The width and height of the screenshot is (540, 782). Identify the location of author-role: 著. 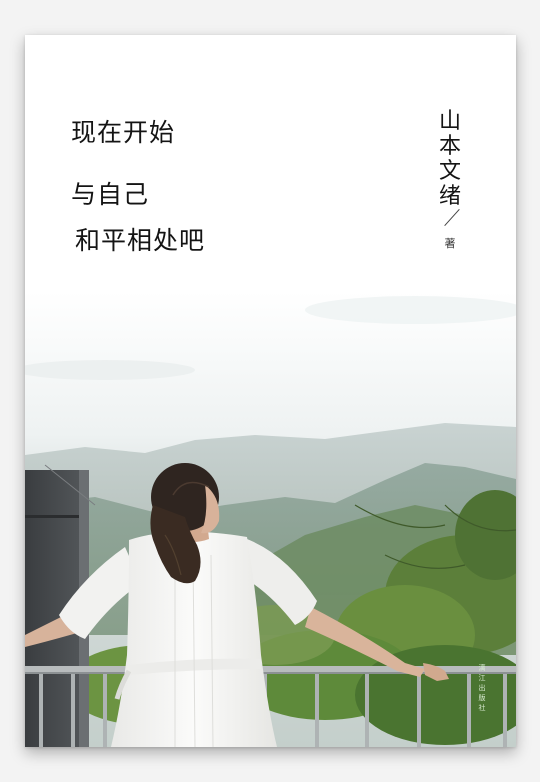
(450, 243).